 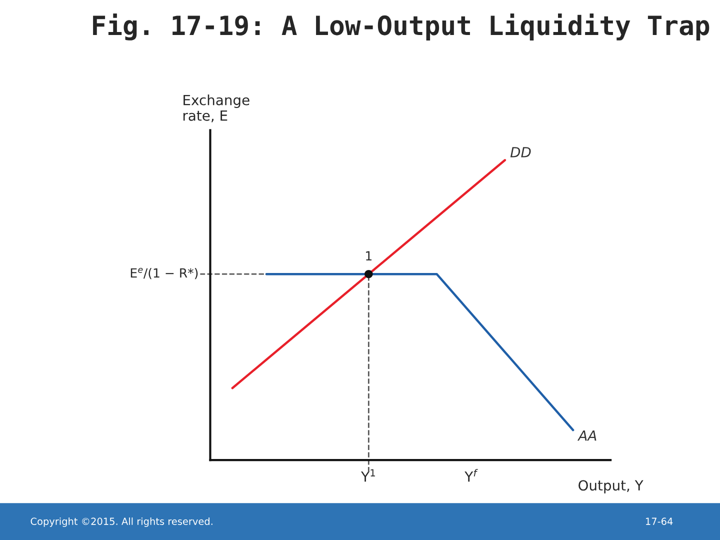 I want to click on x-tick-label: Y$^{1}$, so click(x=367, y=475).